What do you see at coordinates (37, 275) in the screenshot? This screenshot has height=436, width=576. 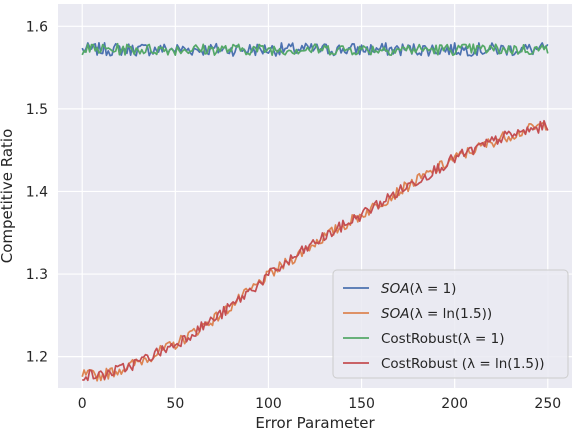 I see `y-tick-label: 1.3` at bounding box center [37, 275].